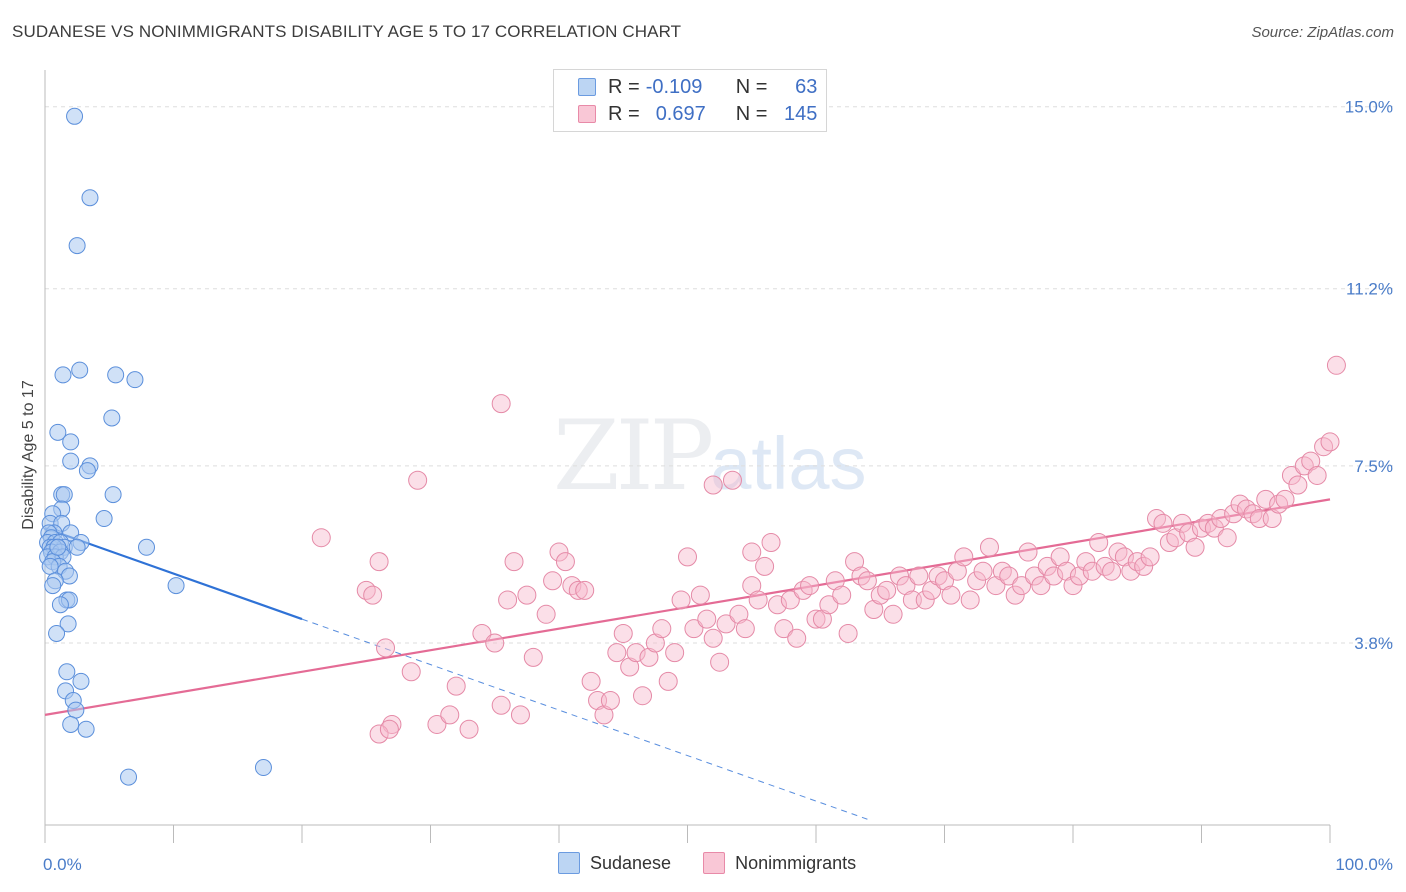 This screenshot has height=892, width=1406. What do you see at coordinates (714, 863) in the screenshot?
I see `bottom-legend-swatch-nonimmigrants` at bounding box center [714, 863].